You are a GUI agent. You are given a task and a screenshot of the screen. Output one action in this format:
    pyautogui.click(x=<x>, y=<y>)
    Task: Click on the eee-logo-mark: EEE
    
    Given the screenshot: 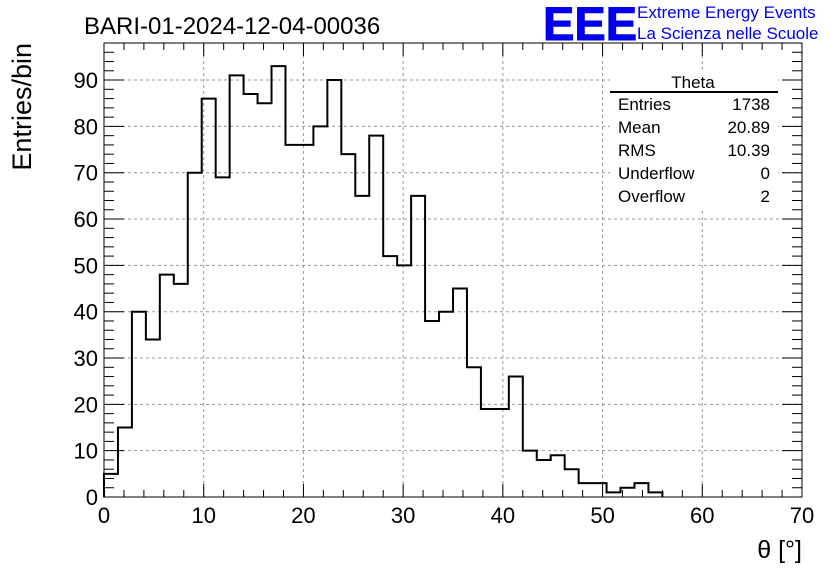 What is the action you would take?
    pyautogui.click(x=590, y=25)
    